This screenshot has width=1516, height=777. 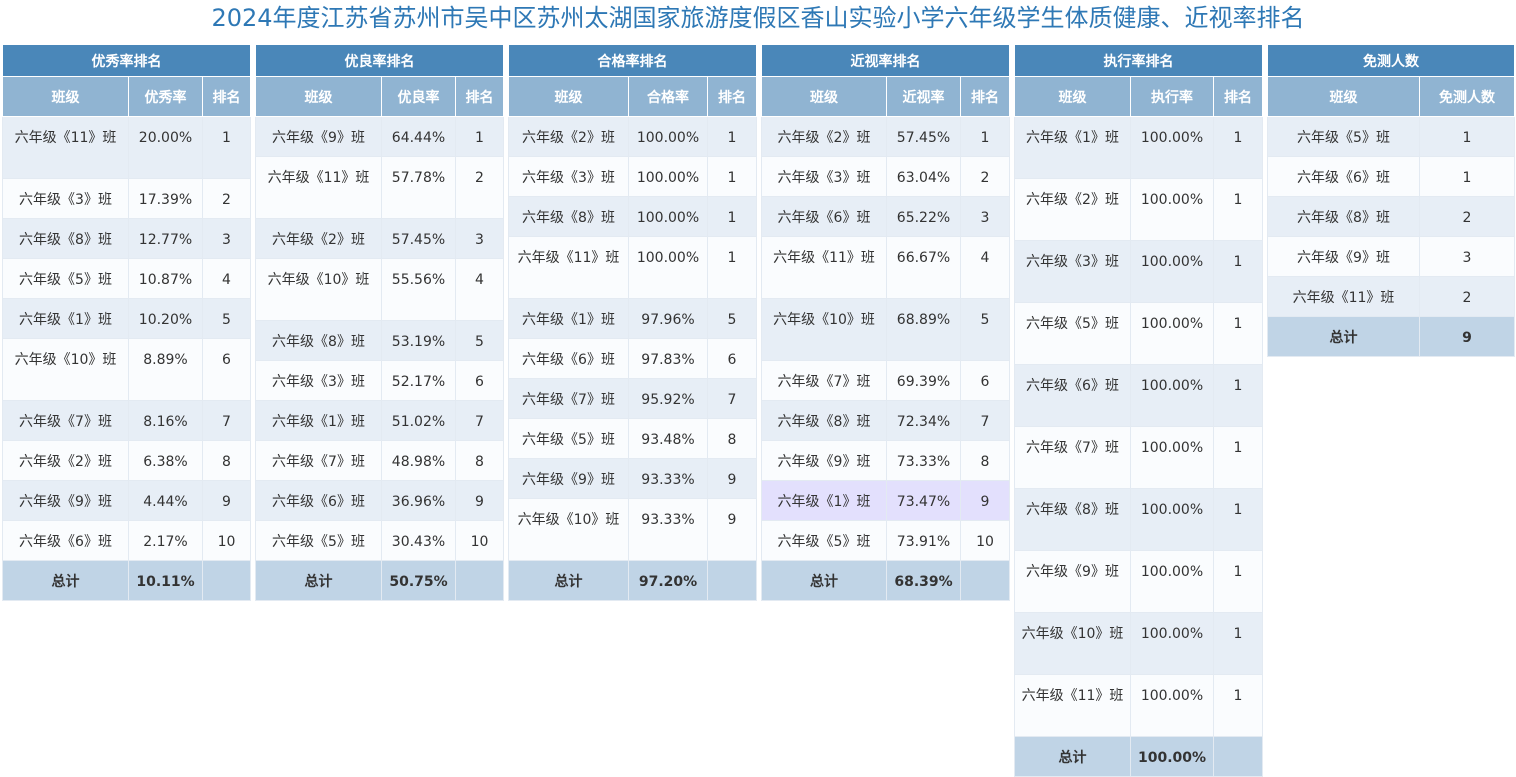 What do you see at coordinates (1391, 136) in the screenshot?
I see `table-row: 六年级《5》班 1` at bounding box center [1391, 136].